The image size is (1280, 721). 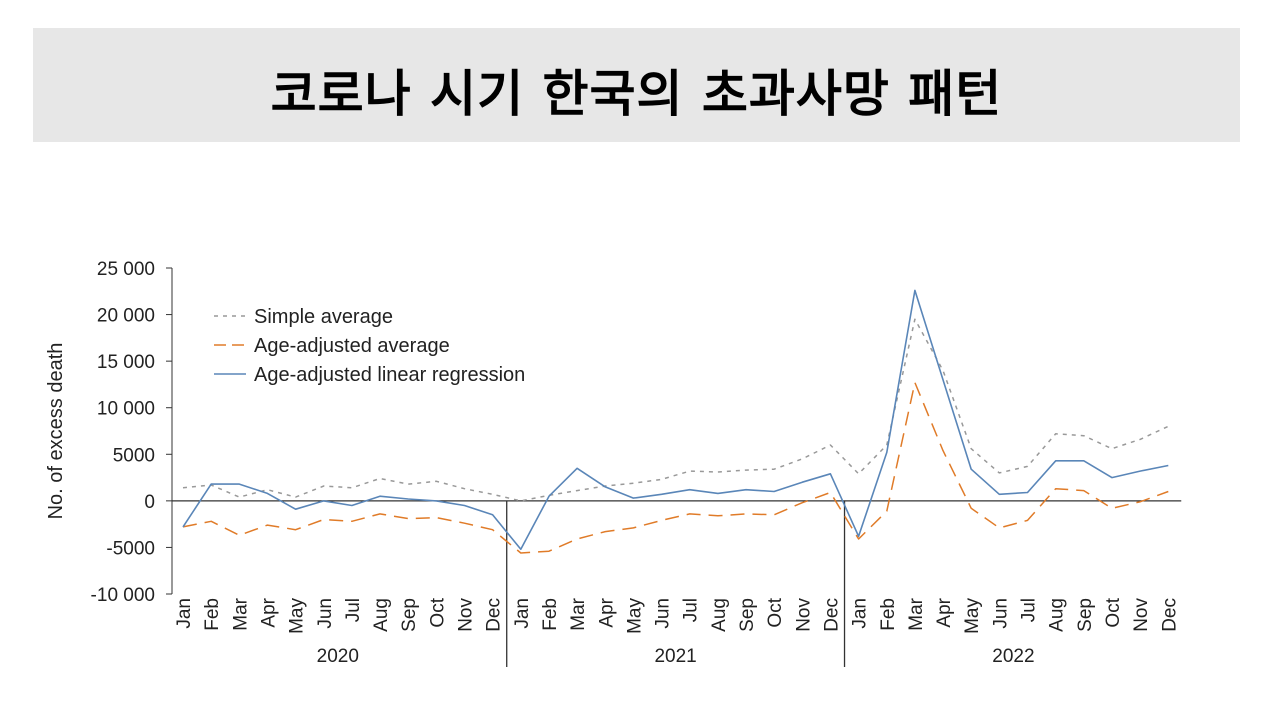 What do you see at coordinates (323, 317) in the screenshot?
I see `legend-label: Simple average` at bounding box center [323, 317].